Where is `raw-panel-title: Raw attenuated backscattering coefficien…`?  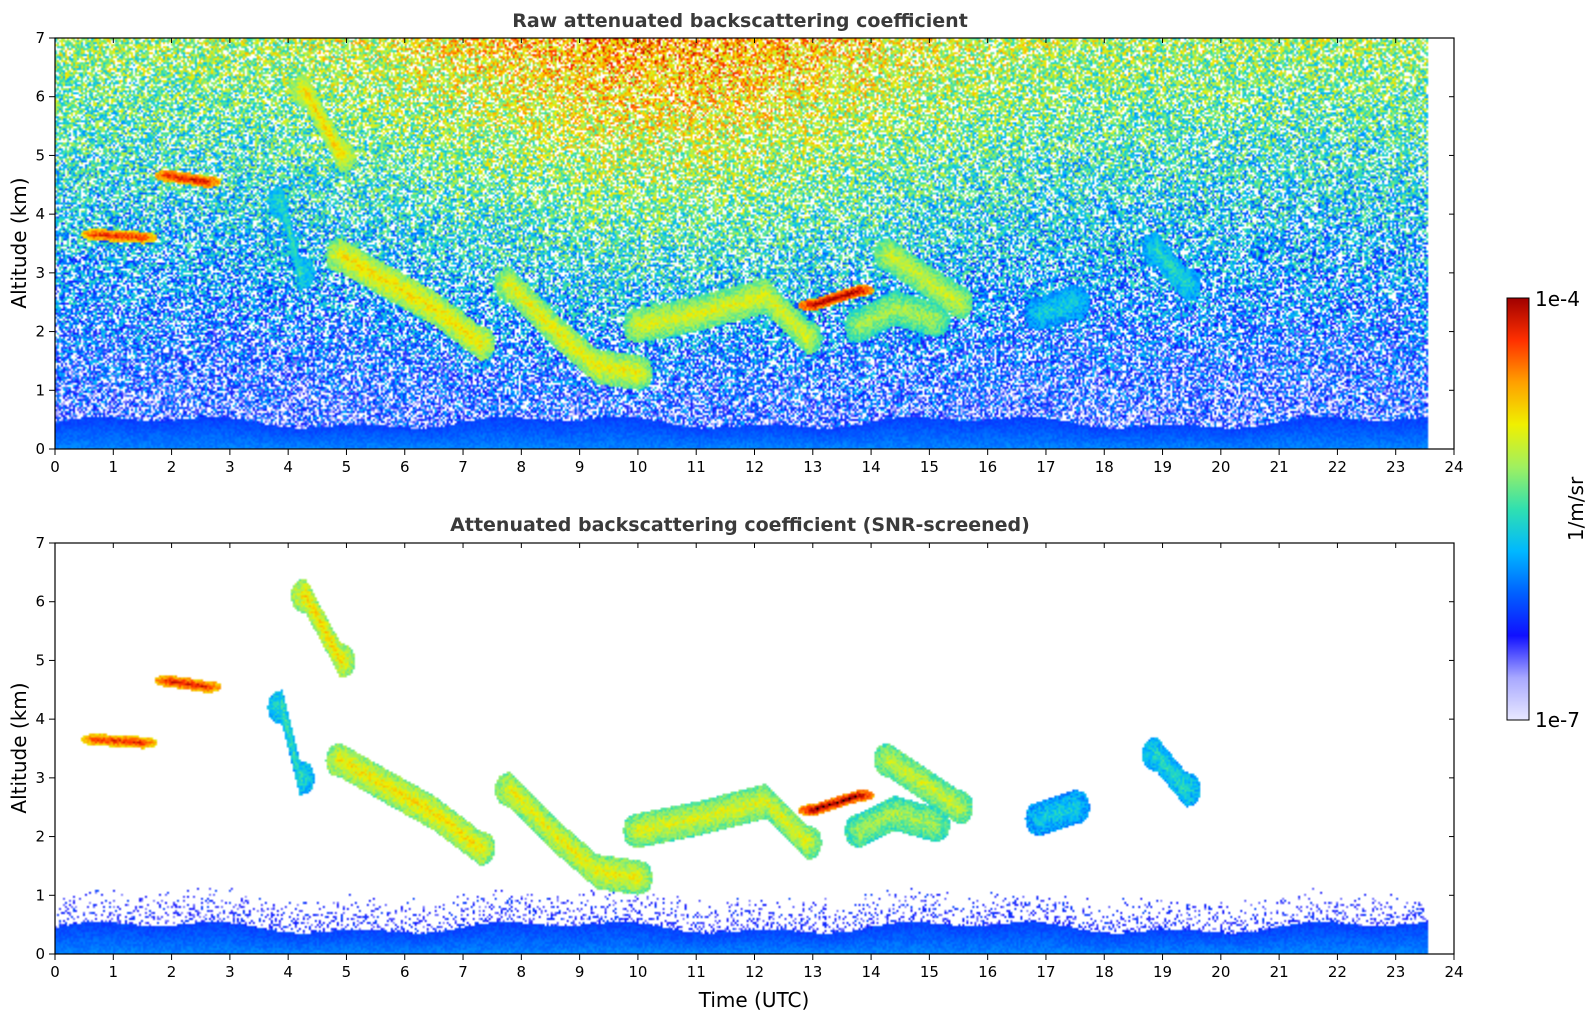 raw-panel-title: Raw attenuated backscattering coefficien… is located at coordinates (740, 21).